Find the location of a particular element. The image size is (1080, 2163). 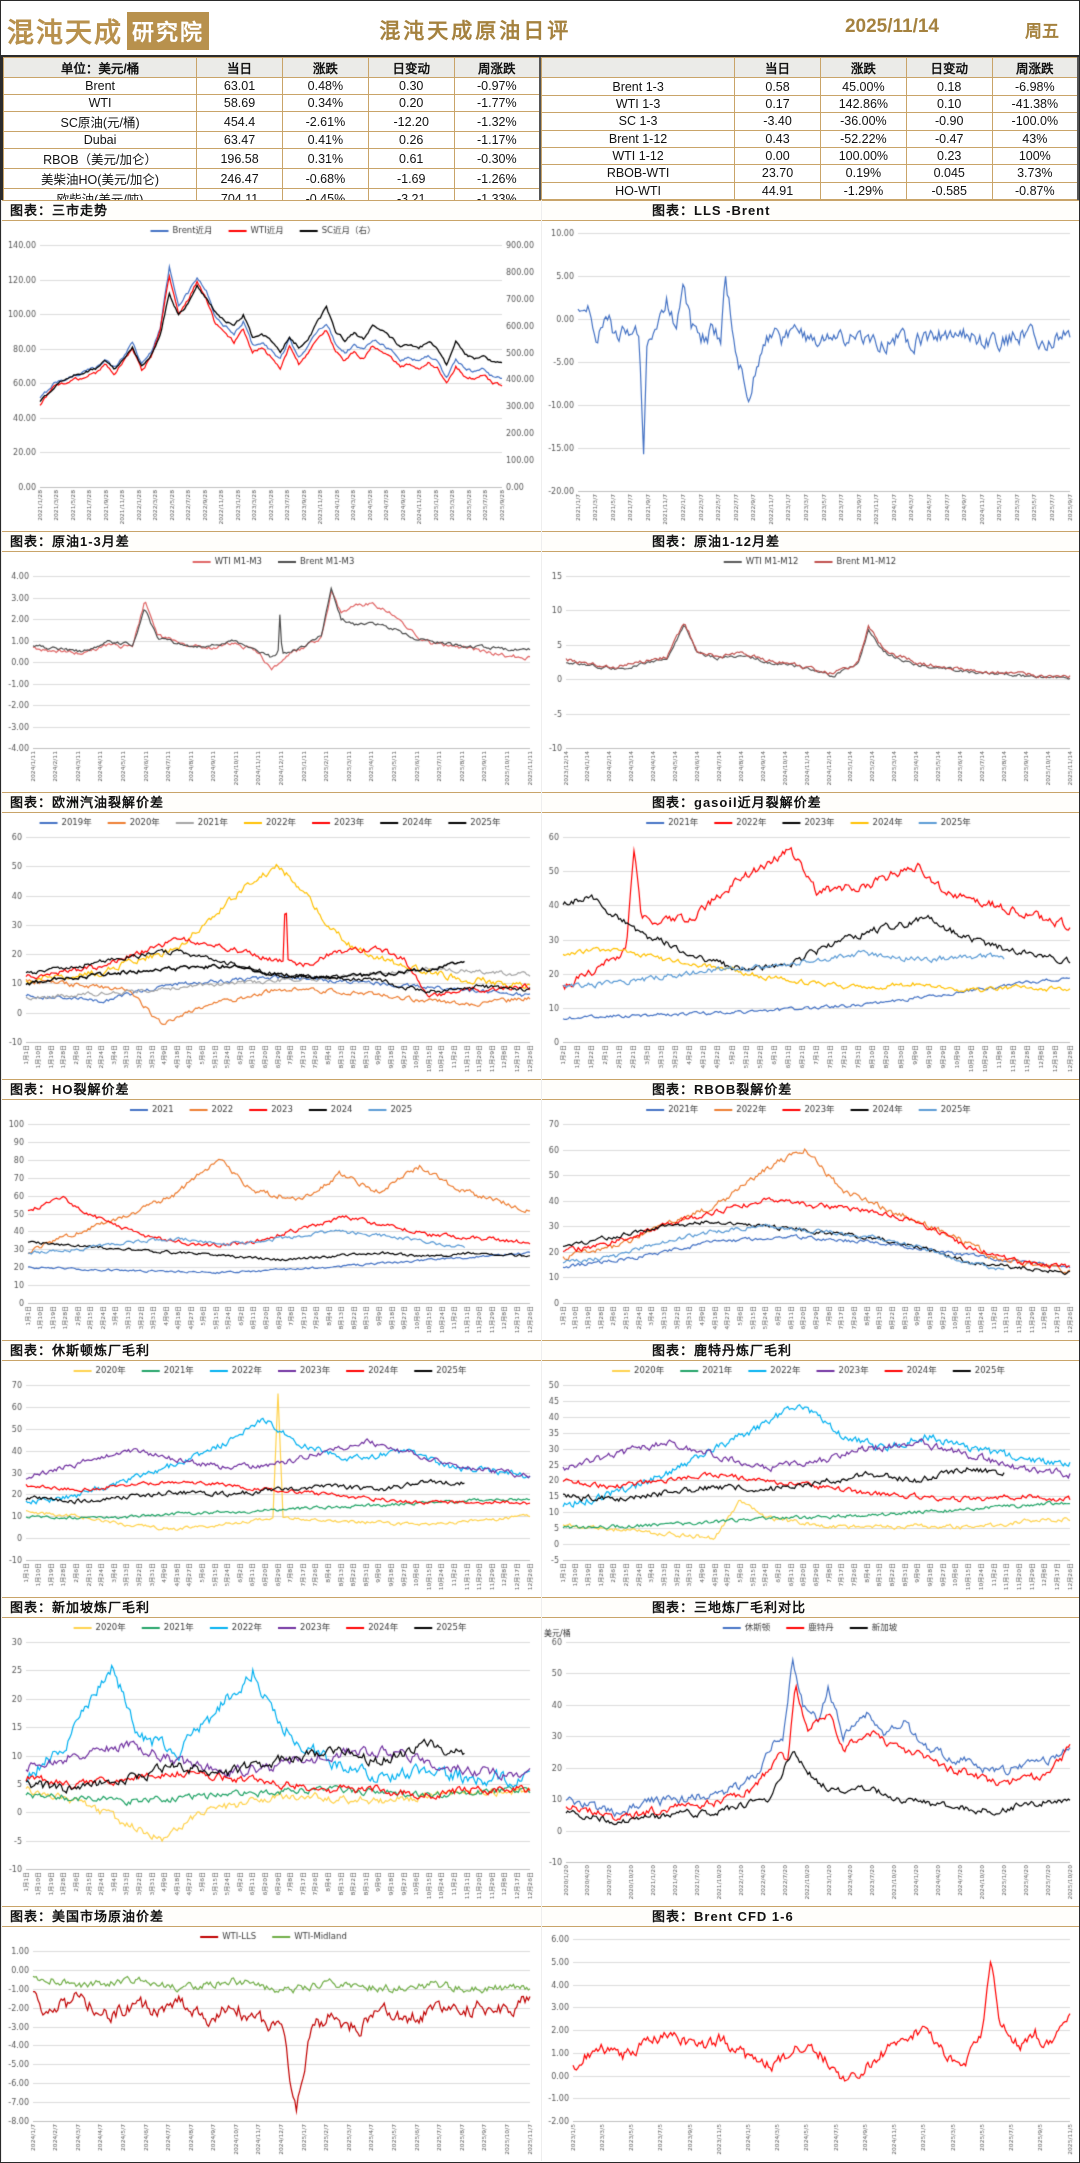

chart-title: 图表：三市走势 is located at coordinates (271, 210).